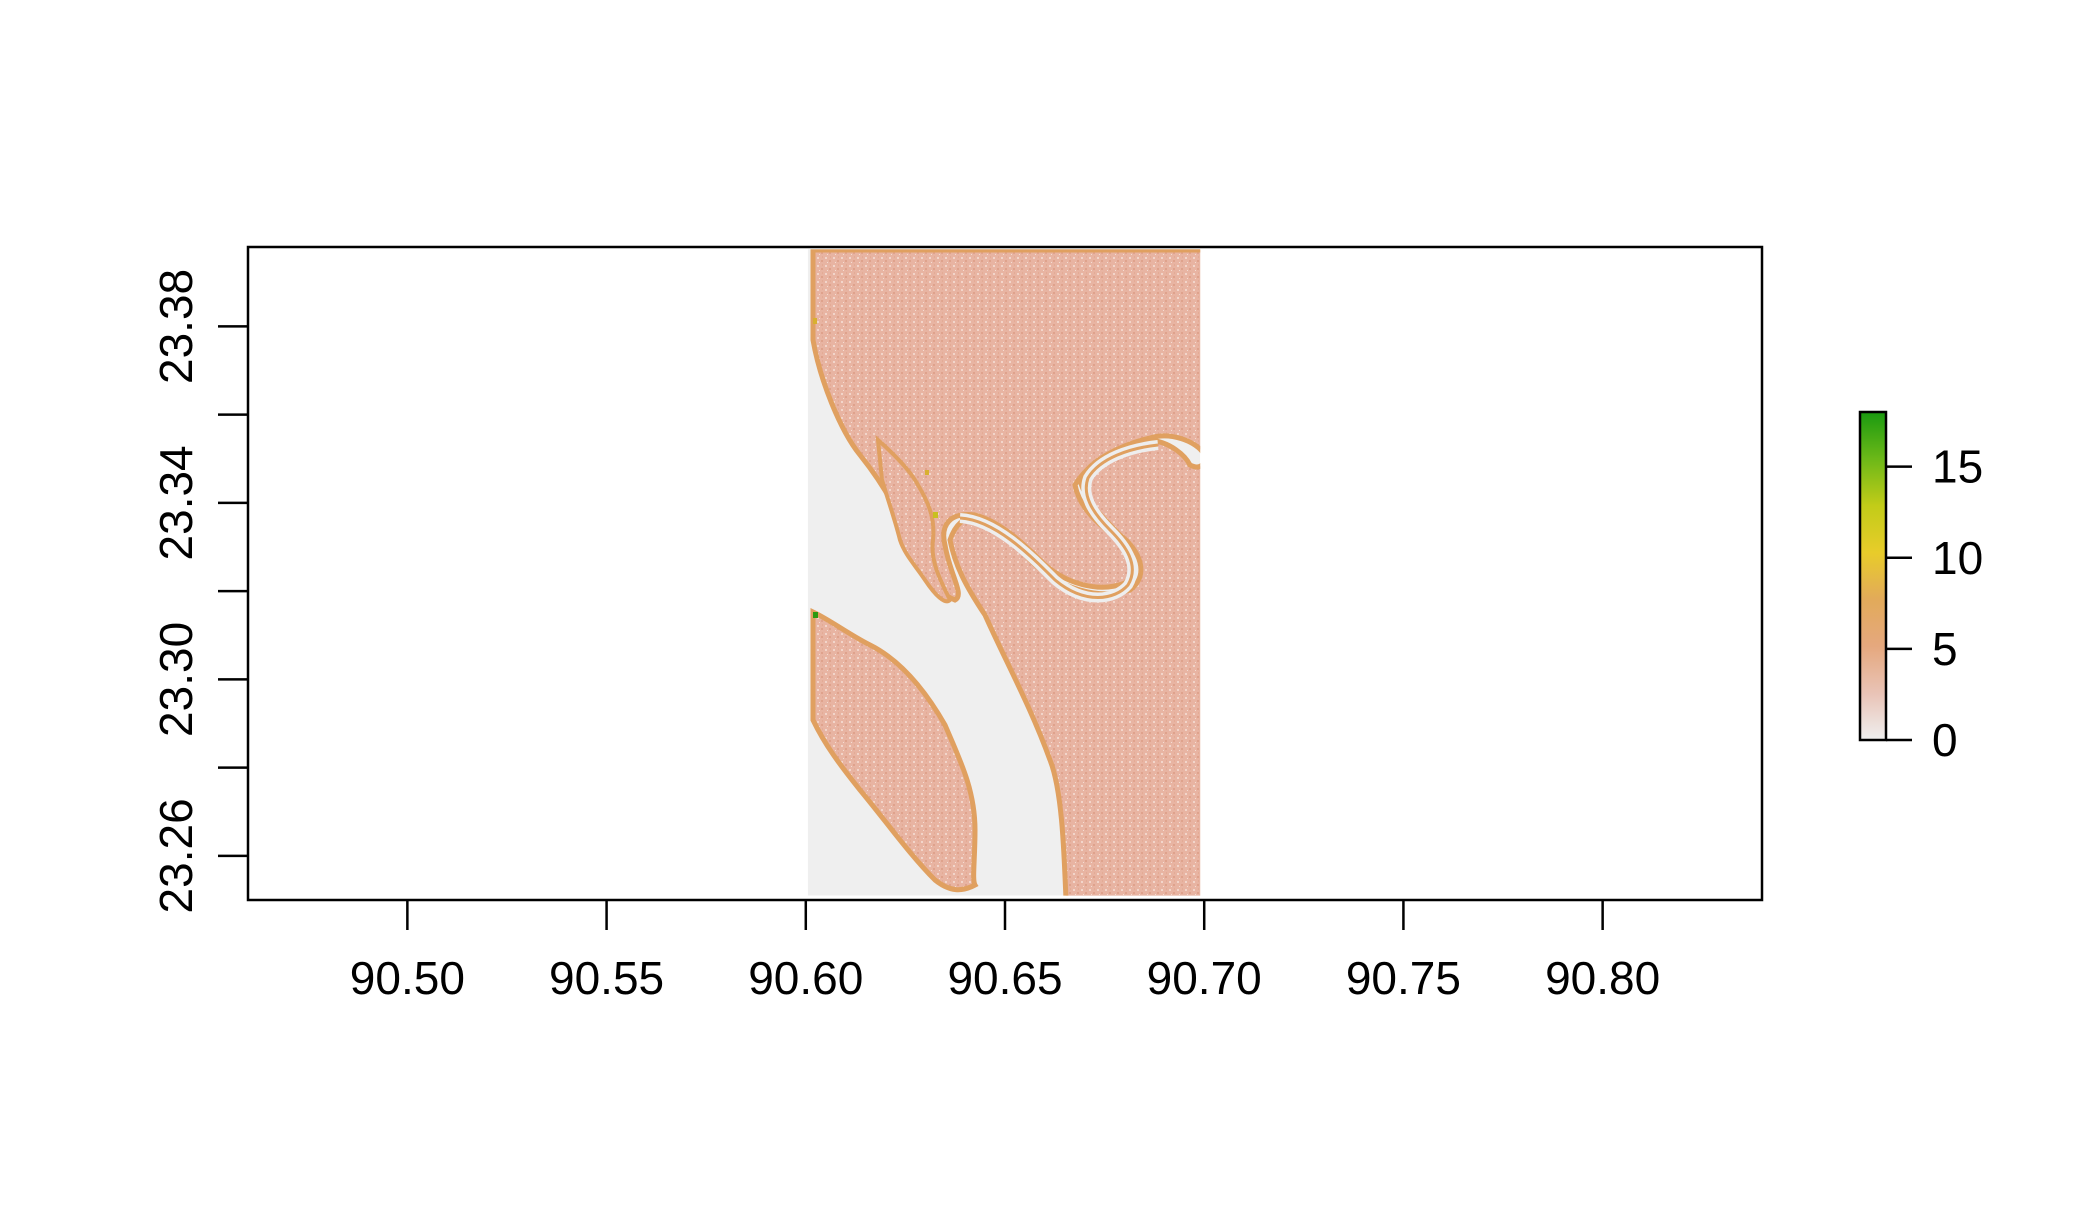 The width and height of the screenshot is (2100, 1205). What do you see at coordinates (1957, 558) in the screenshot?
I see `legend-tick-label: 10` at bounding box center [1957, 558].